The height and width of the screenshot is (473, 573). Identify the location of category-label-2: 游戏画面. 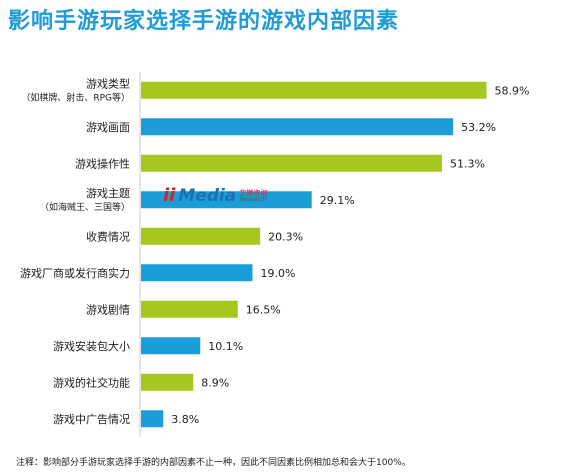
(108, 127).